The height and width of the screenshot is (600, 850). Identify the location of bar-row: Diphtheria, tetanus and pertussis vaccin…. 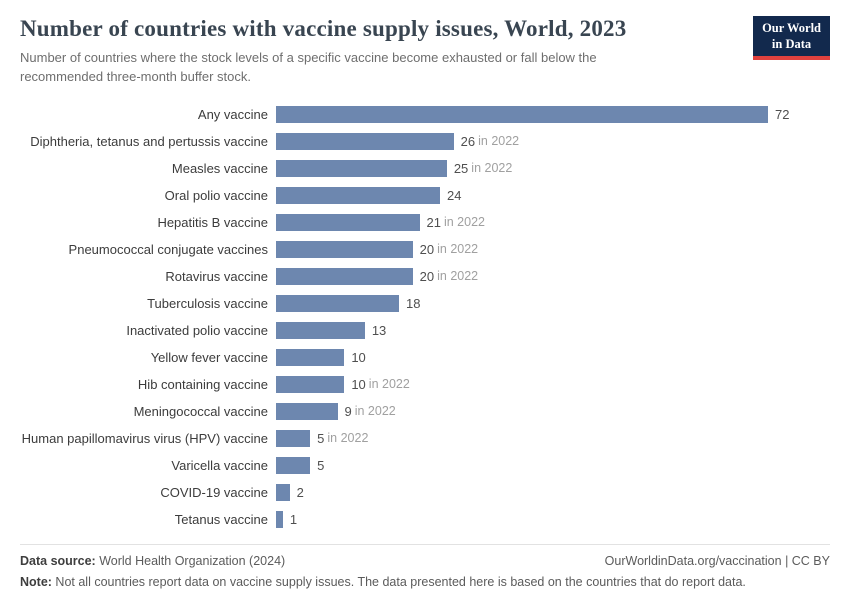
(425, 141).